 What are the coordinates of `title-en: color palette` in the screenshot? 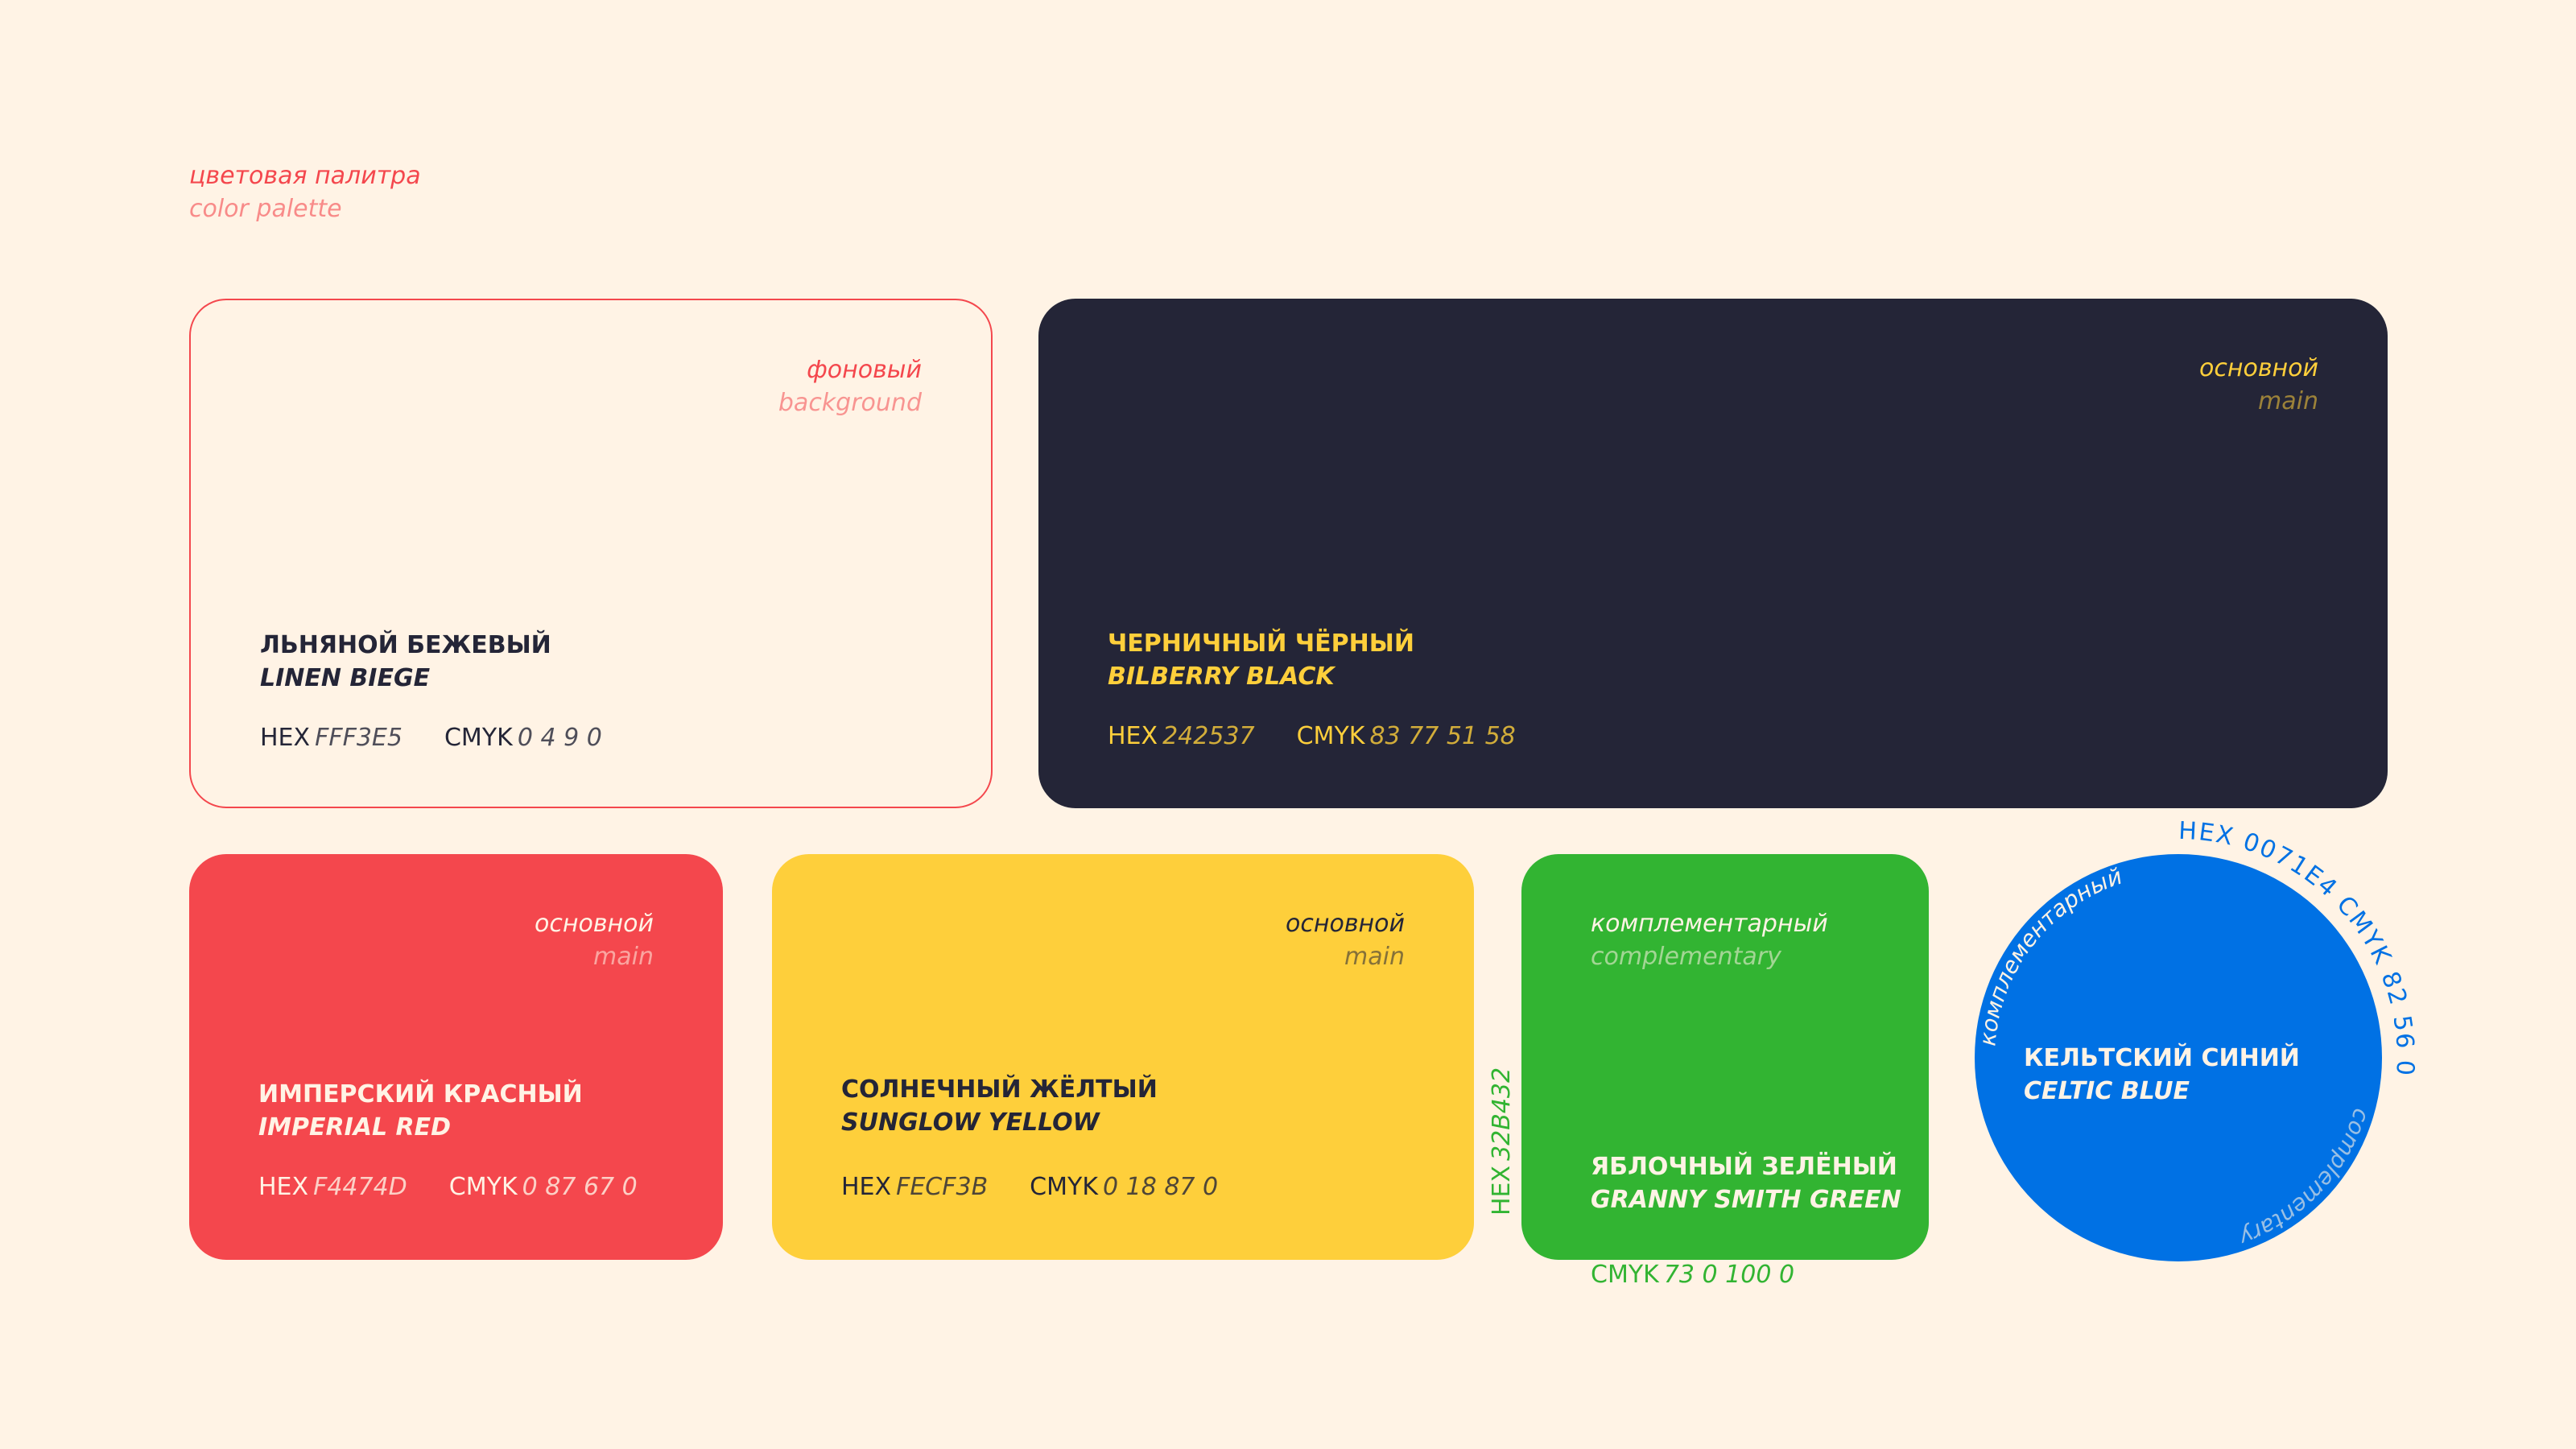 It's located at (265, 209).